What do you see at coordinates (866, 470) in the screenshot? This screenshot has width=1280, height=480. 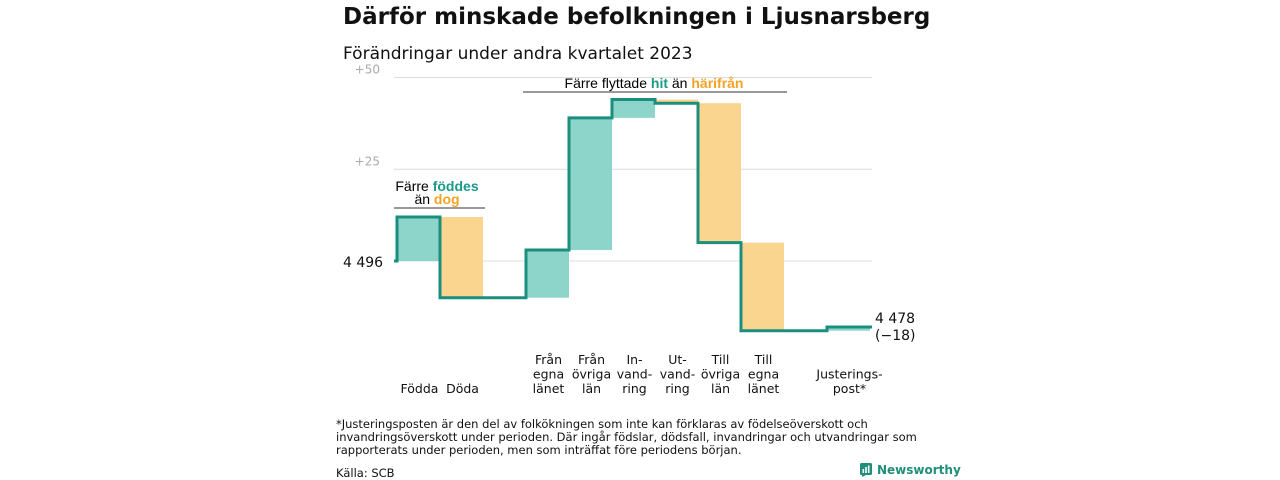 I see `newsworthy-logo-icon` at bounding box center [866, 470].